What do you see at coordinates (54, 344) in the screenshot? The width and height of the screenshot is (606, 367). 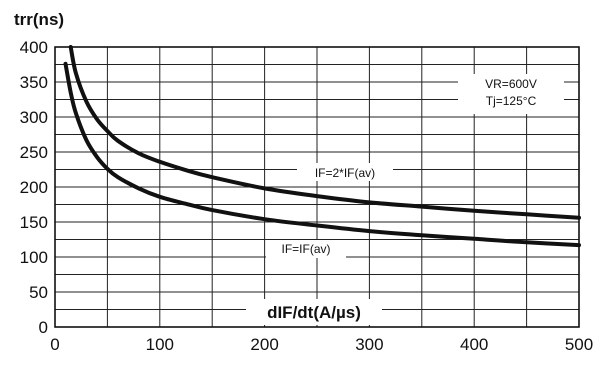 I see `x-tick-label: 0` at bounding box center [54, 344].